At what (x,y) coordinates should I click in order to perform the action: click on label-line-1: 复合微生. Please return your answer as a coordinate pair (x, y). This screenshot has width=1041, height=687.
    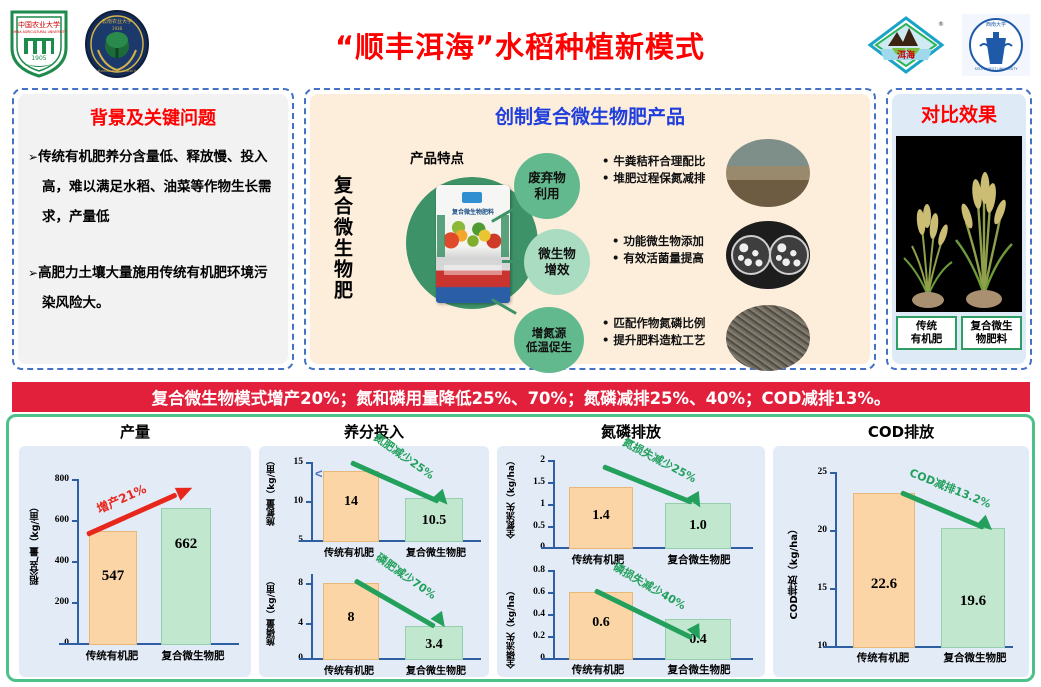
    Looking at the image, I should click on (991, 326).